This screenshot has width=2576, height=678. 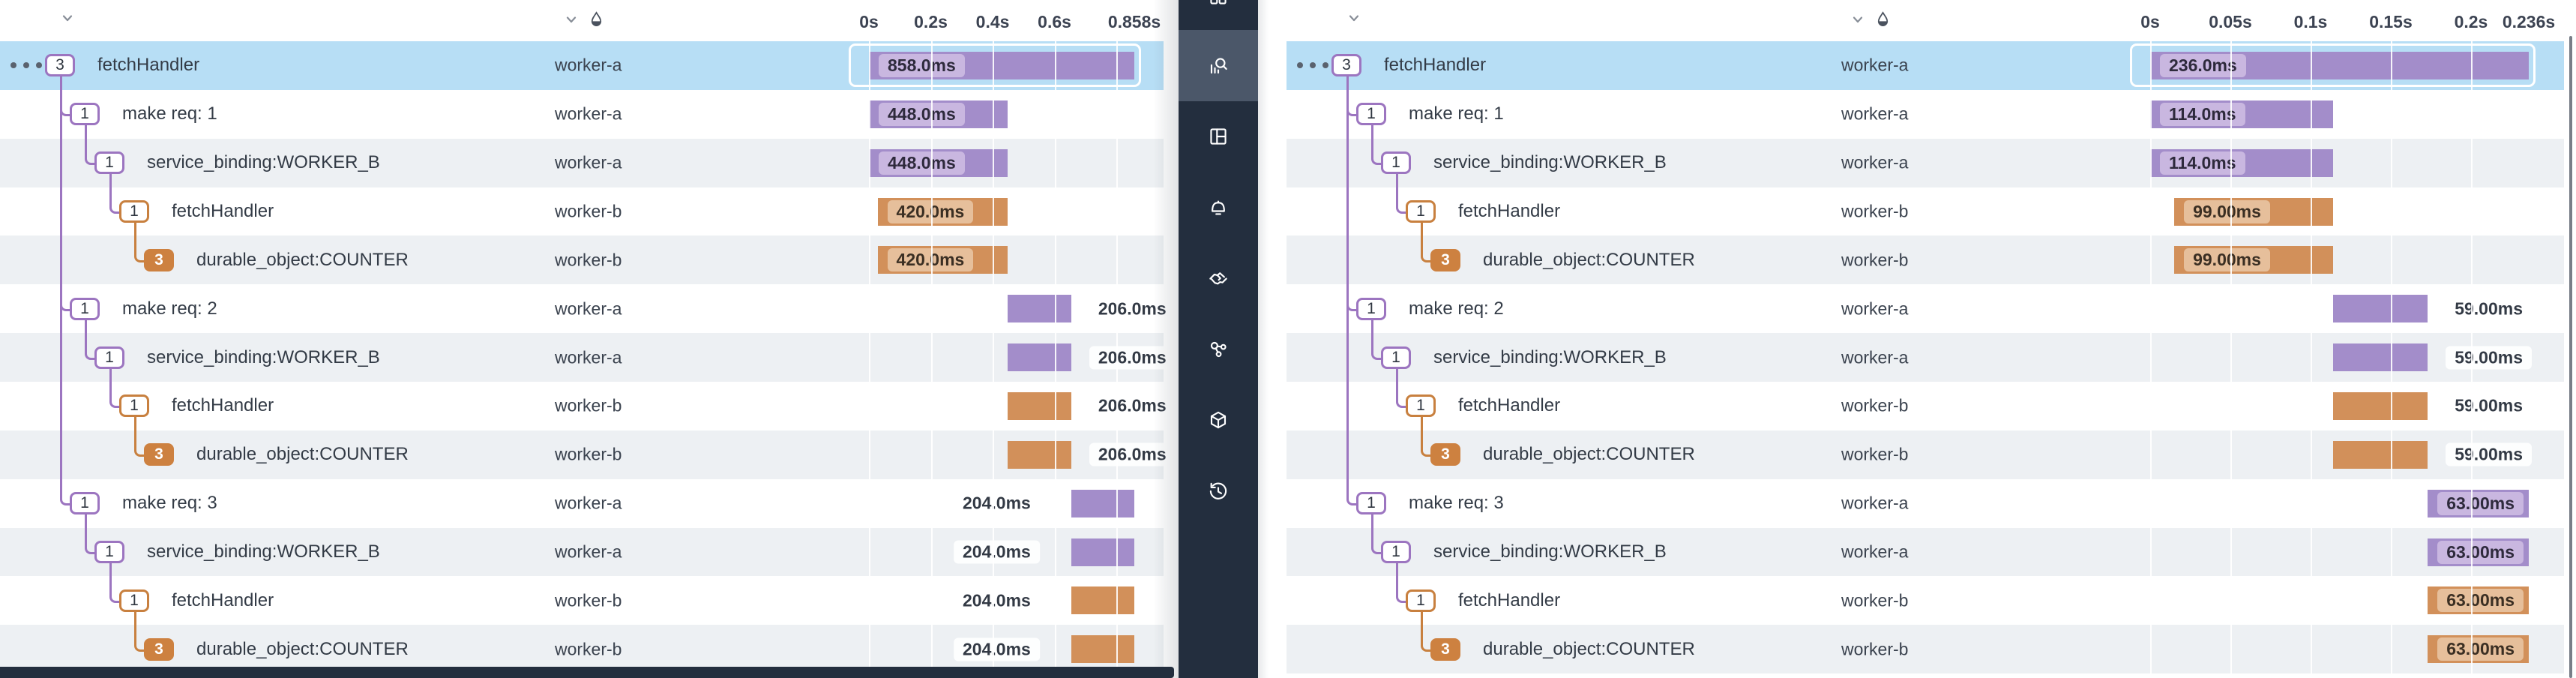 I want to click on span-row: 1 fetchHandler worker-b 420.0ms, so click(x=582, y=212).